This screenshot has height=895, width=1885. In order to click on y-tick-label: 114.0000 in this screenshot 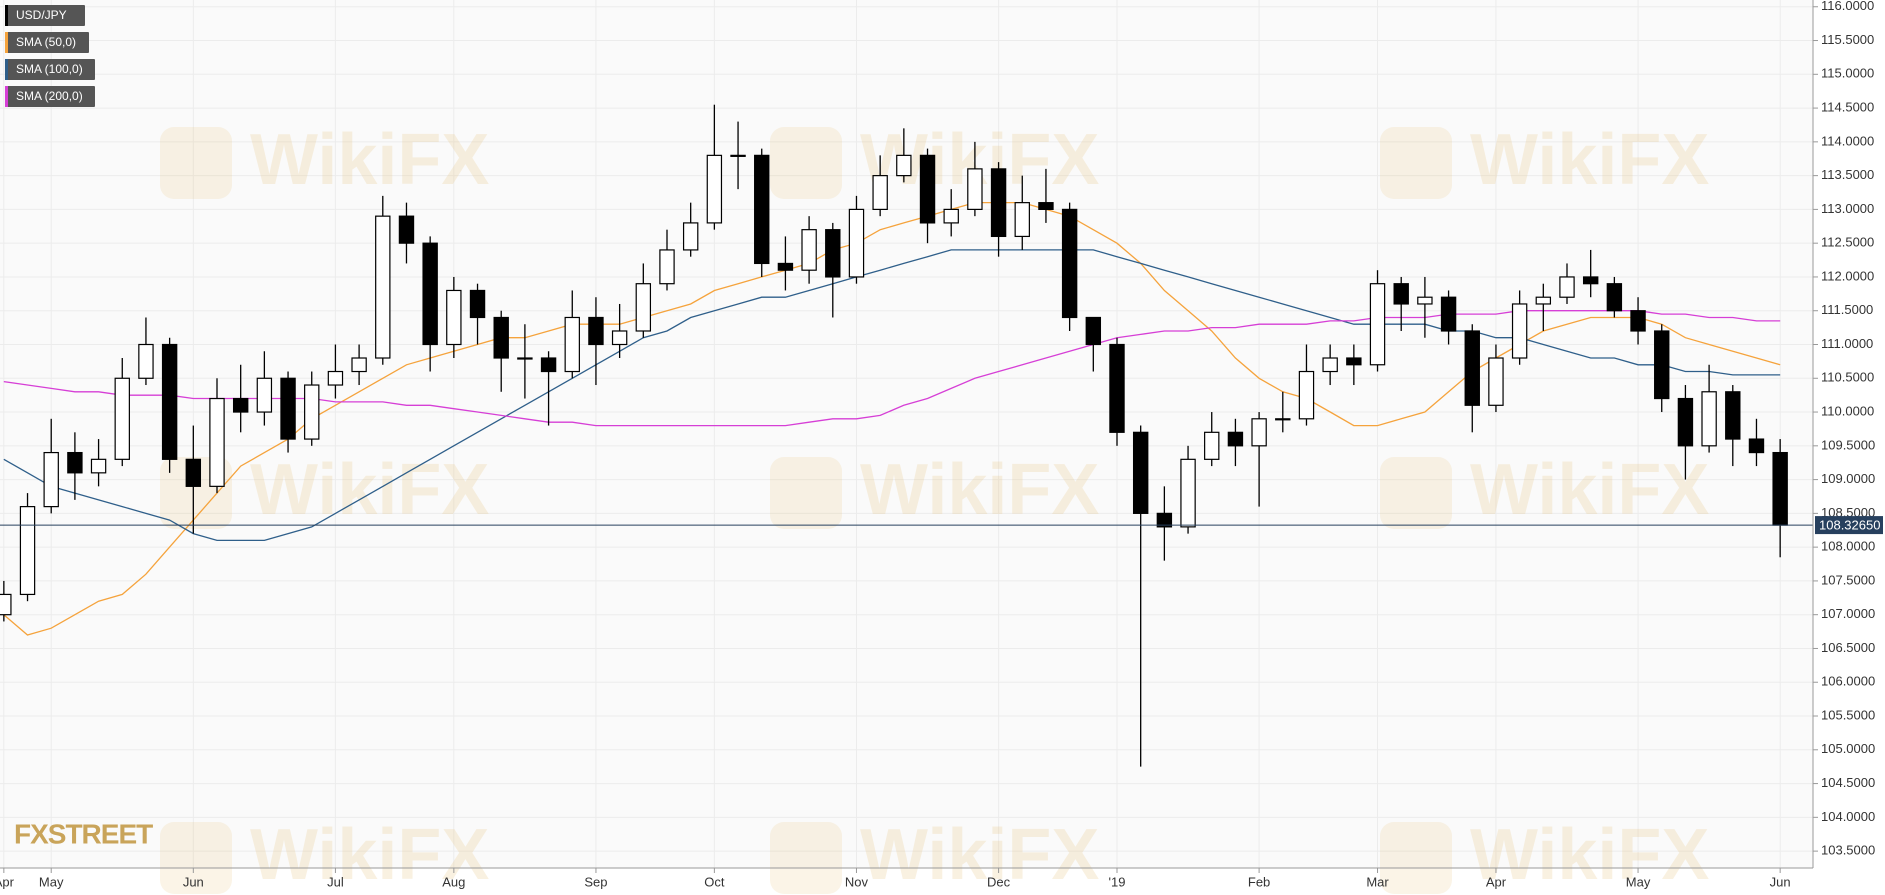, I will do `click(1847, 140)`.